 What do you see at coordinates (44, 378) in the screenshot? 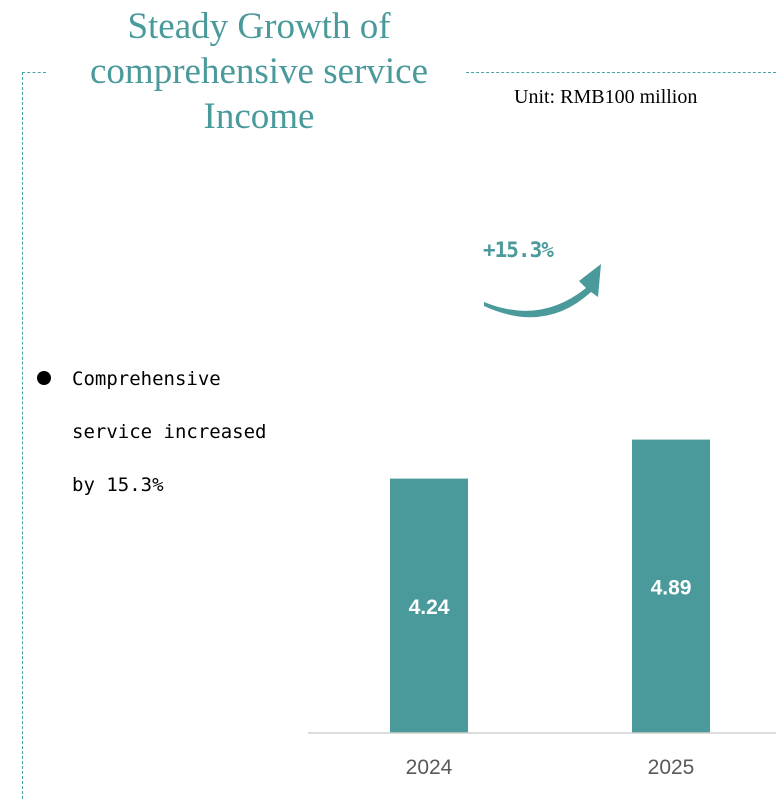
I see `bullet-dot-icon` at bounding box center [44, 378].